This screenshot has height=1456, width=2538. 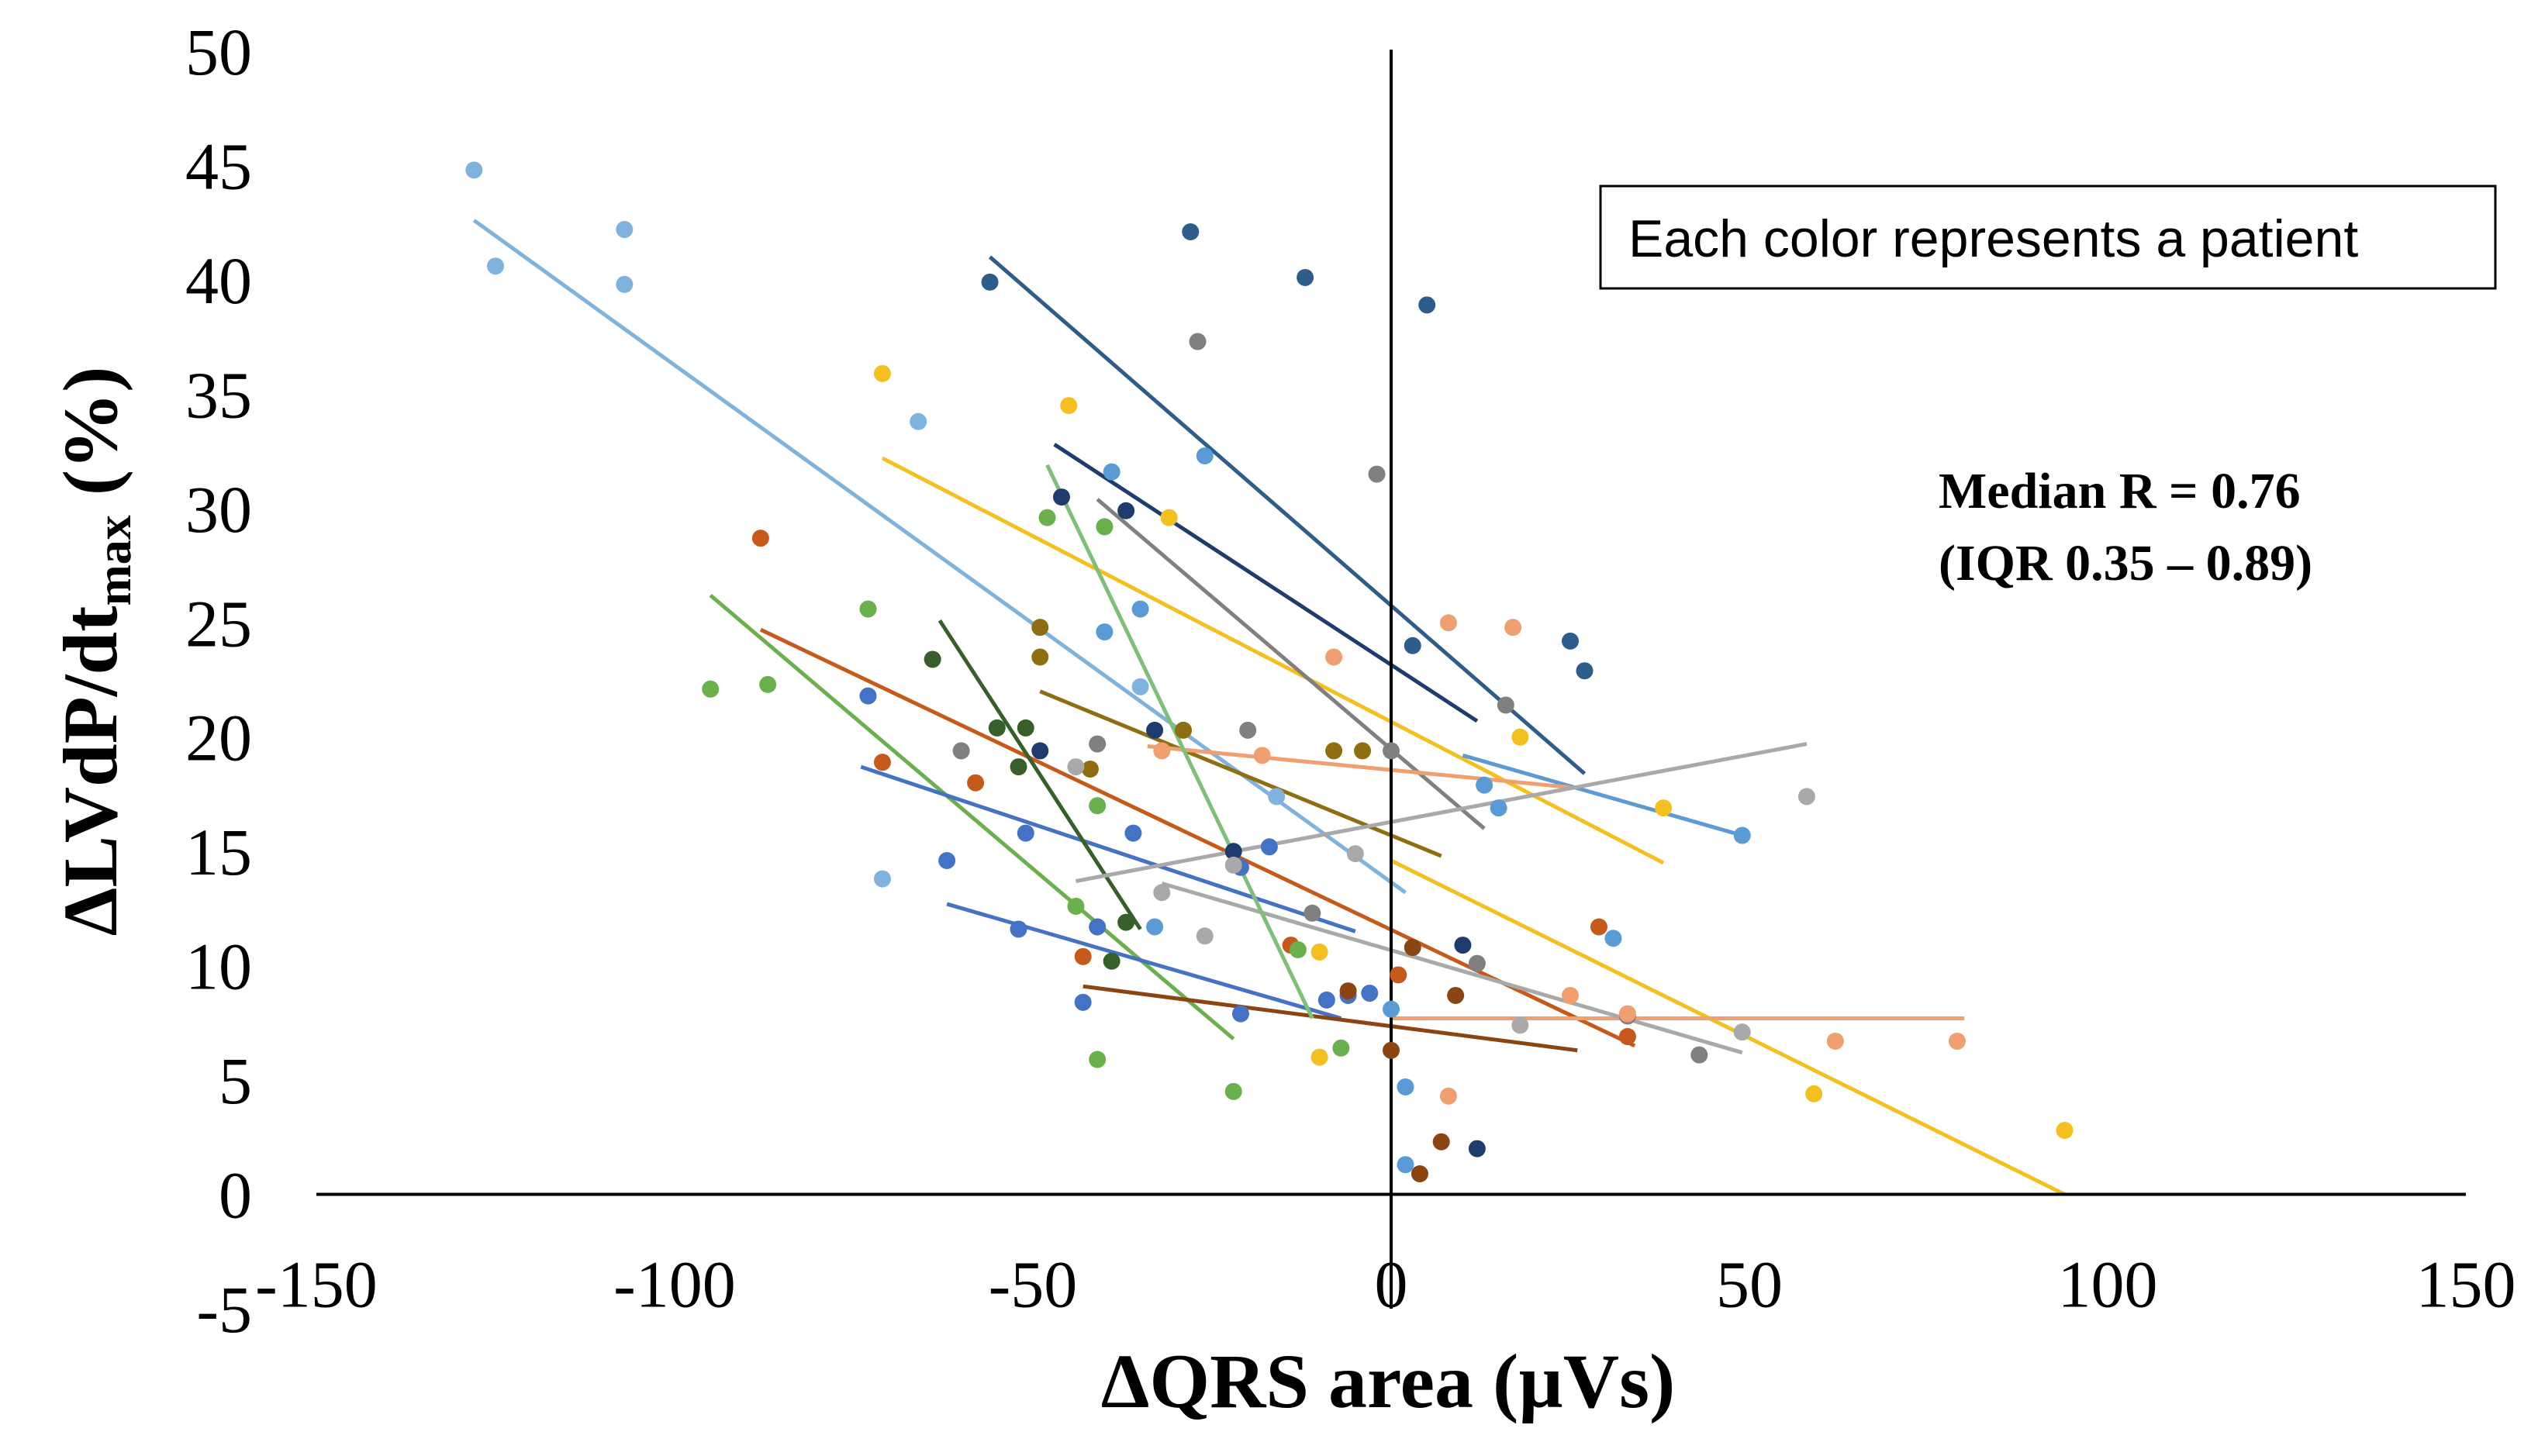 I want to click on y-tick-label: -5, so click(x=224, y=1310).